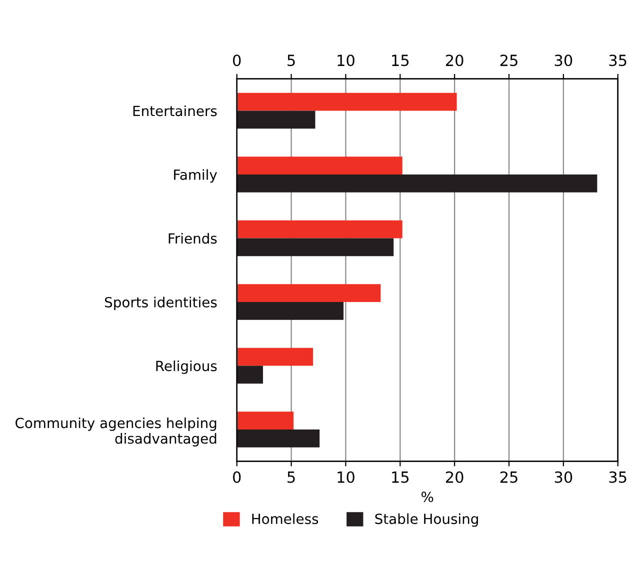  What do you see at coordinates (237, 60) in the screenshot?
I see `x2-tick-label: 0` at bounding box center [237, 60].